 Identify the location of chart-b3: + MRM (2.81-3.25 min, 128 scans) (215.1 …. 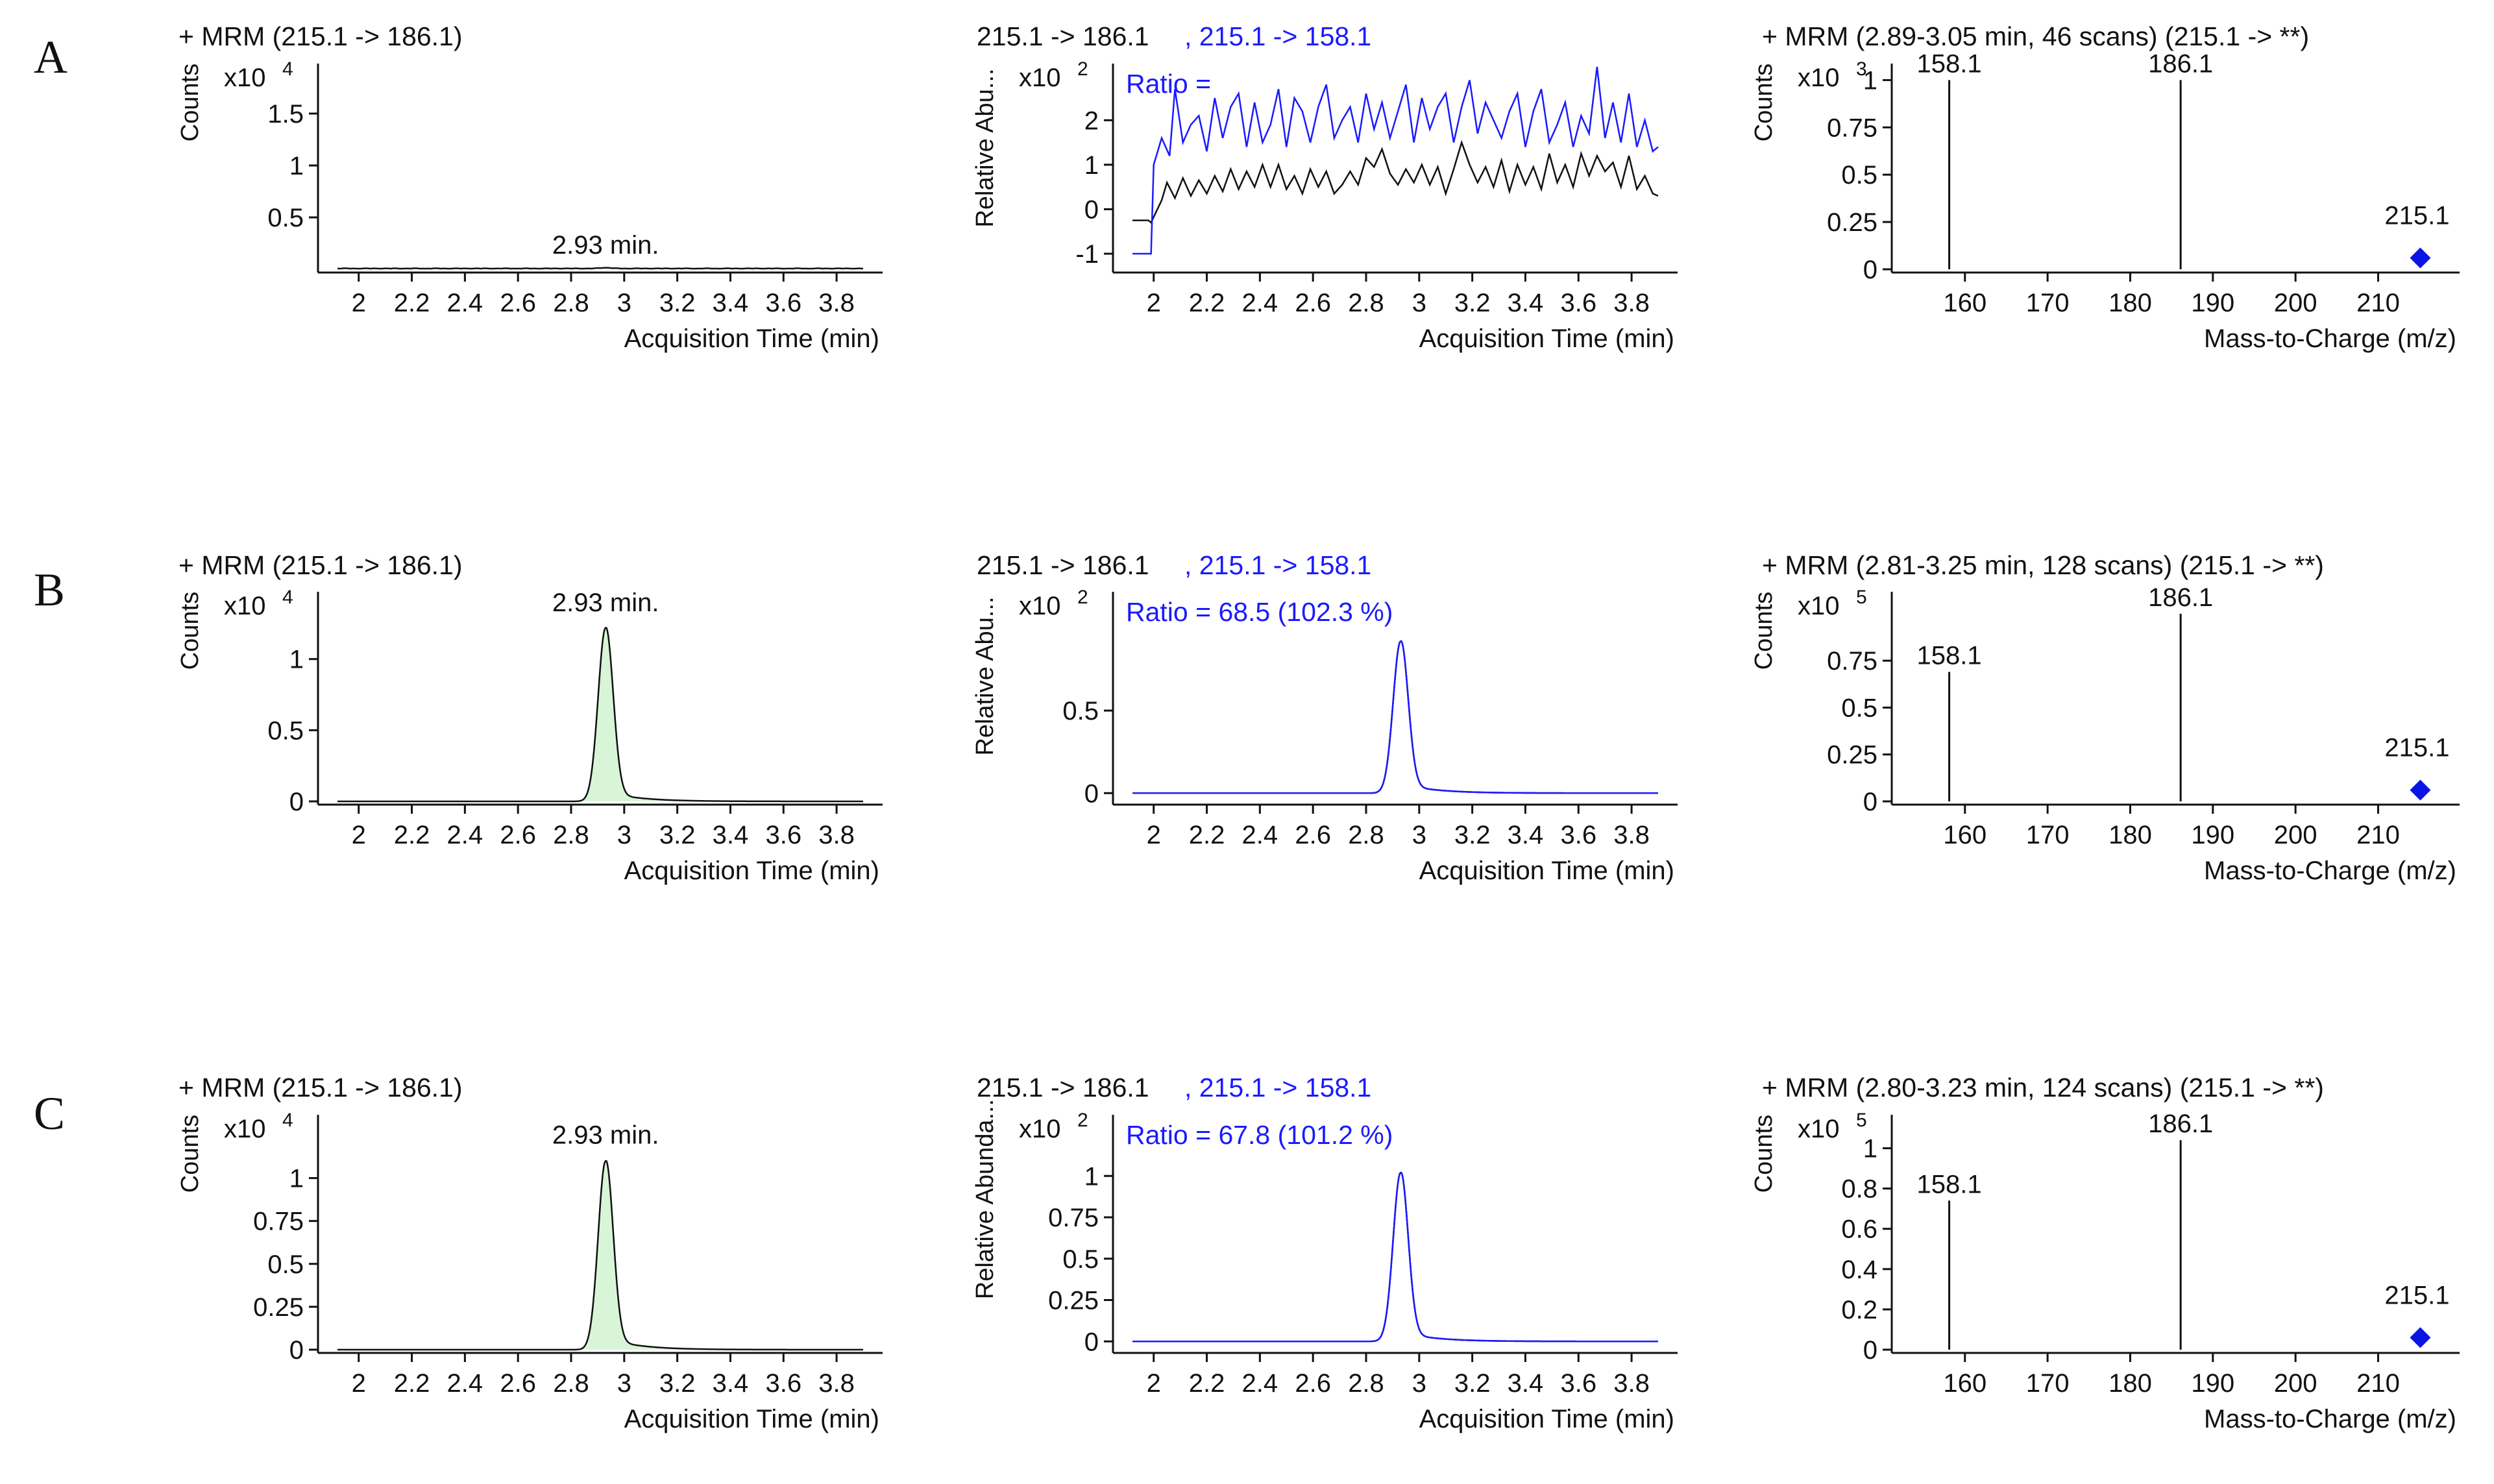
(2105, 717).